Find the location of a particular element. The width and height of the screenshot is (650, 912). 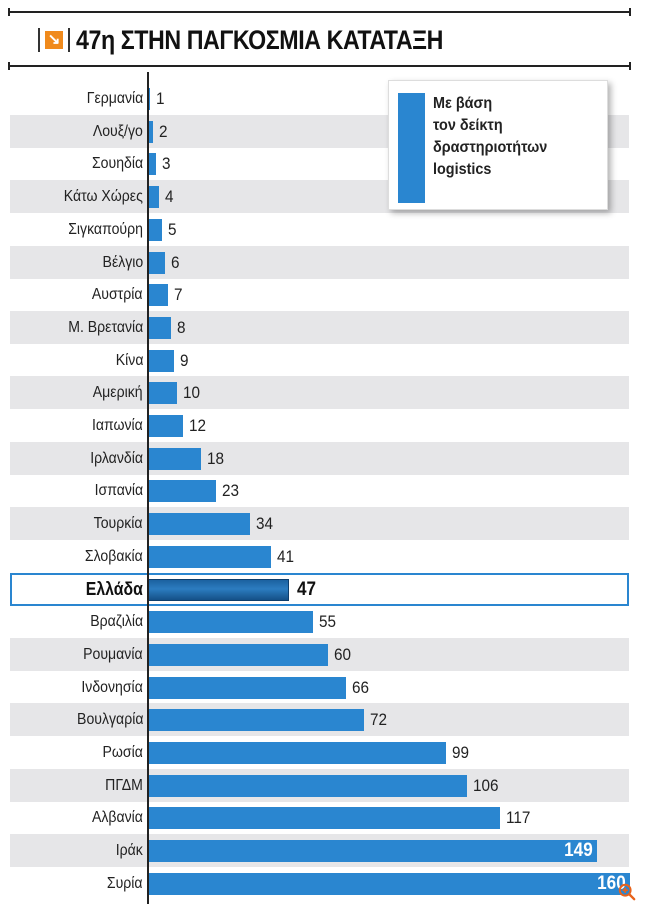

value-label: 8 is located at coordinates (181, 327).